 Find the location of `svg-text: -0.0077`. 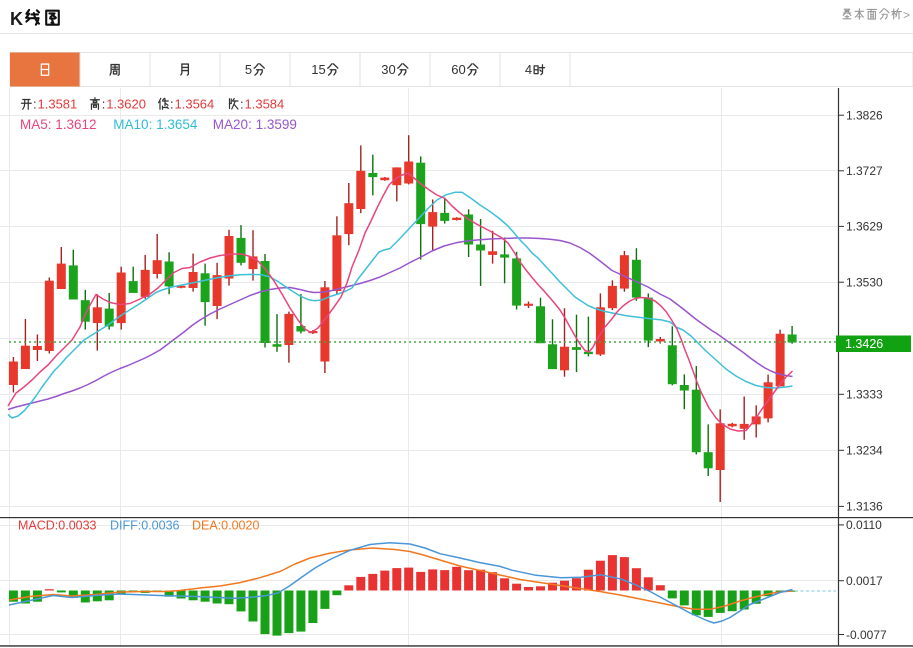

svg-text: -0.0077 is located at coordinates (866, 635).